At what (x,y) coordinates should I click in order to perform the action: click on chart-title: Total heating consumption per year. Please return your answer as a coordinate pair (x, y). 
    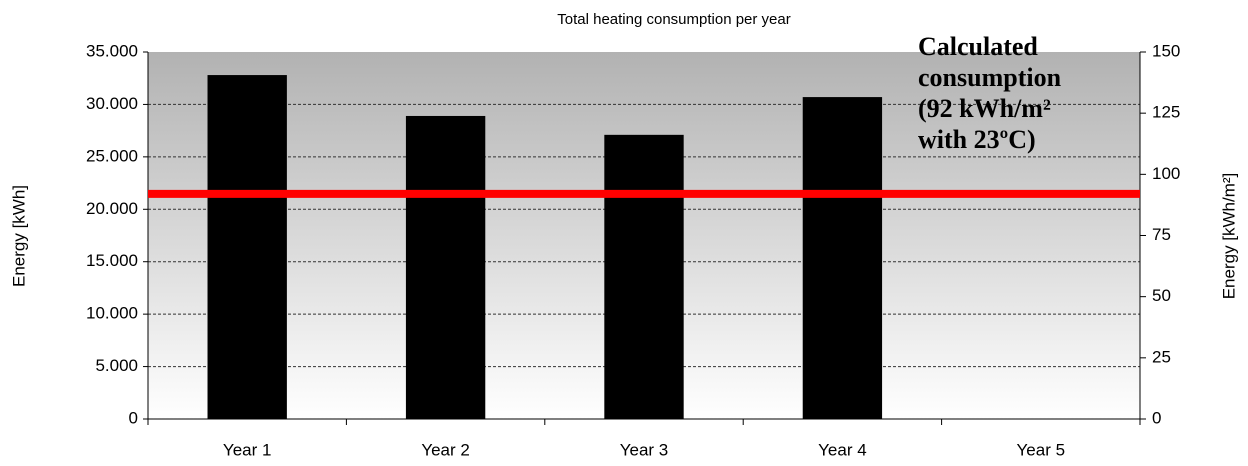
    Looking at the image, I should click on (673, 19).